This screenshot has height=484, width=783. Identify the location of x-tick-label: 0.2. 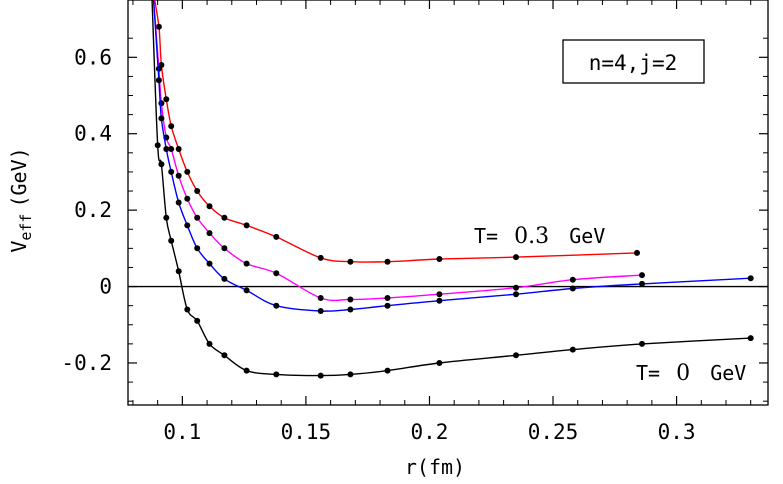
(429, 432).